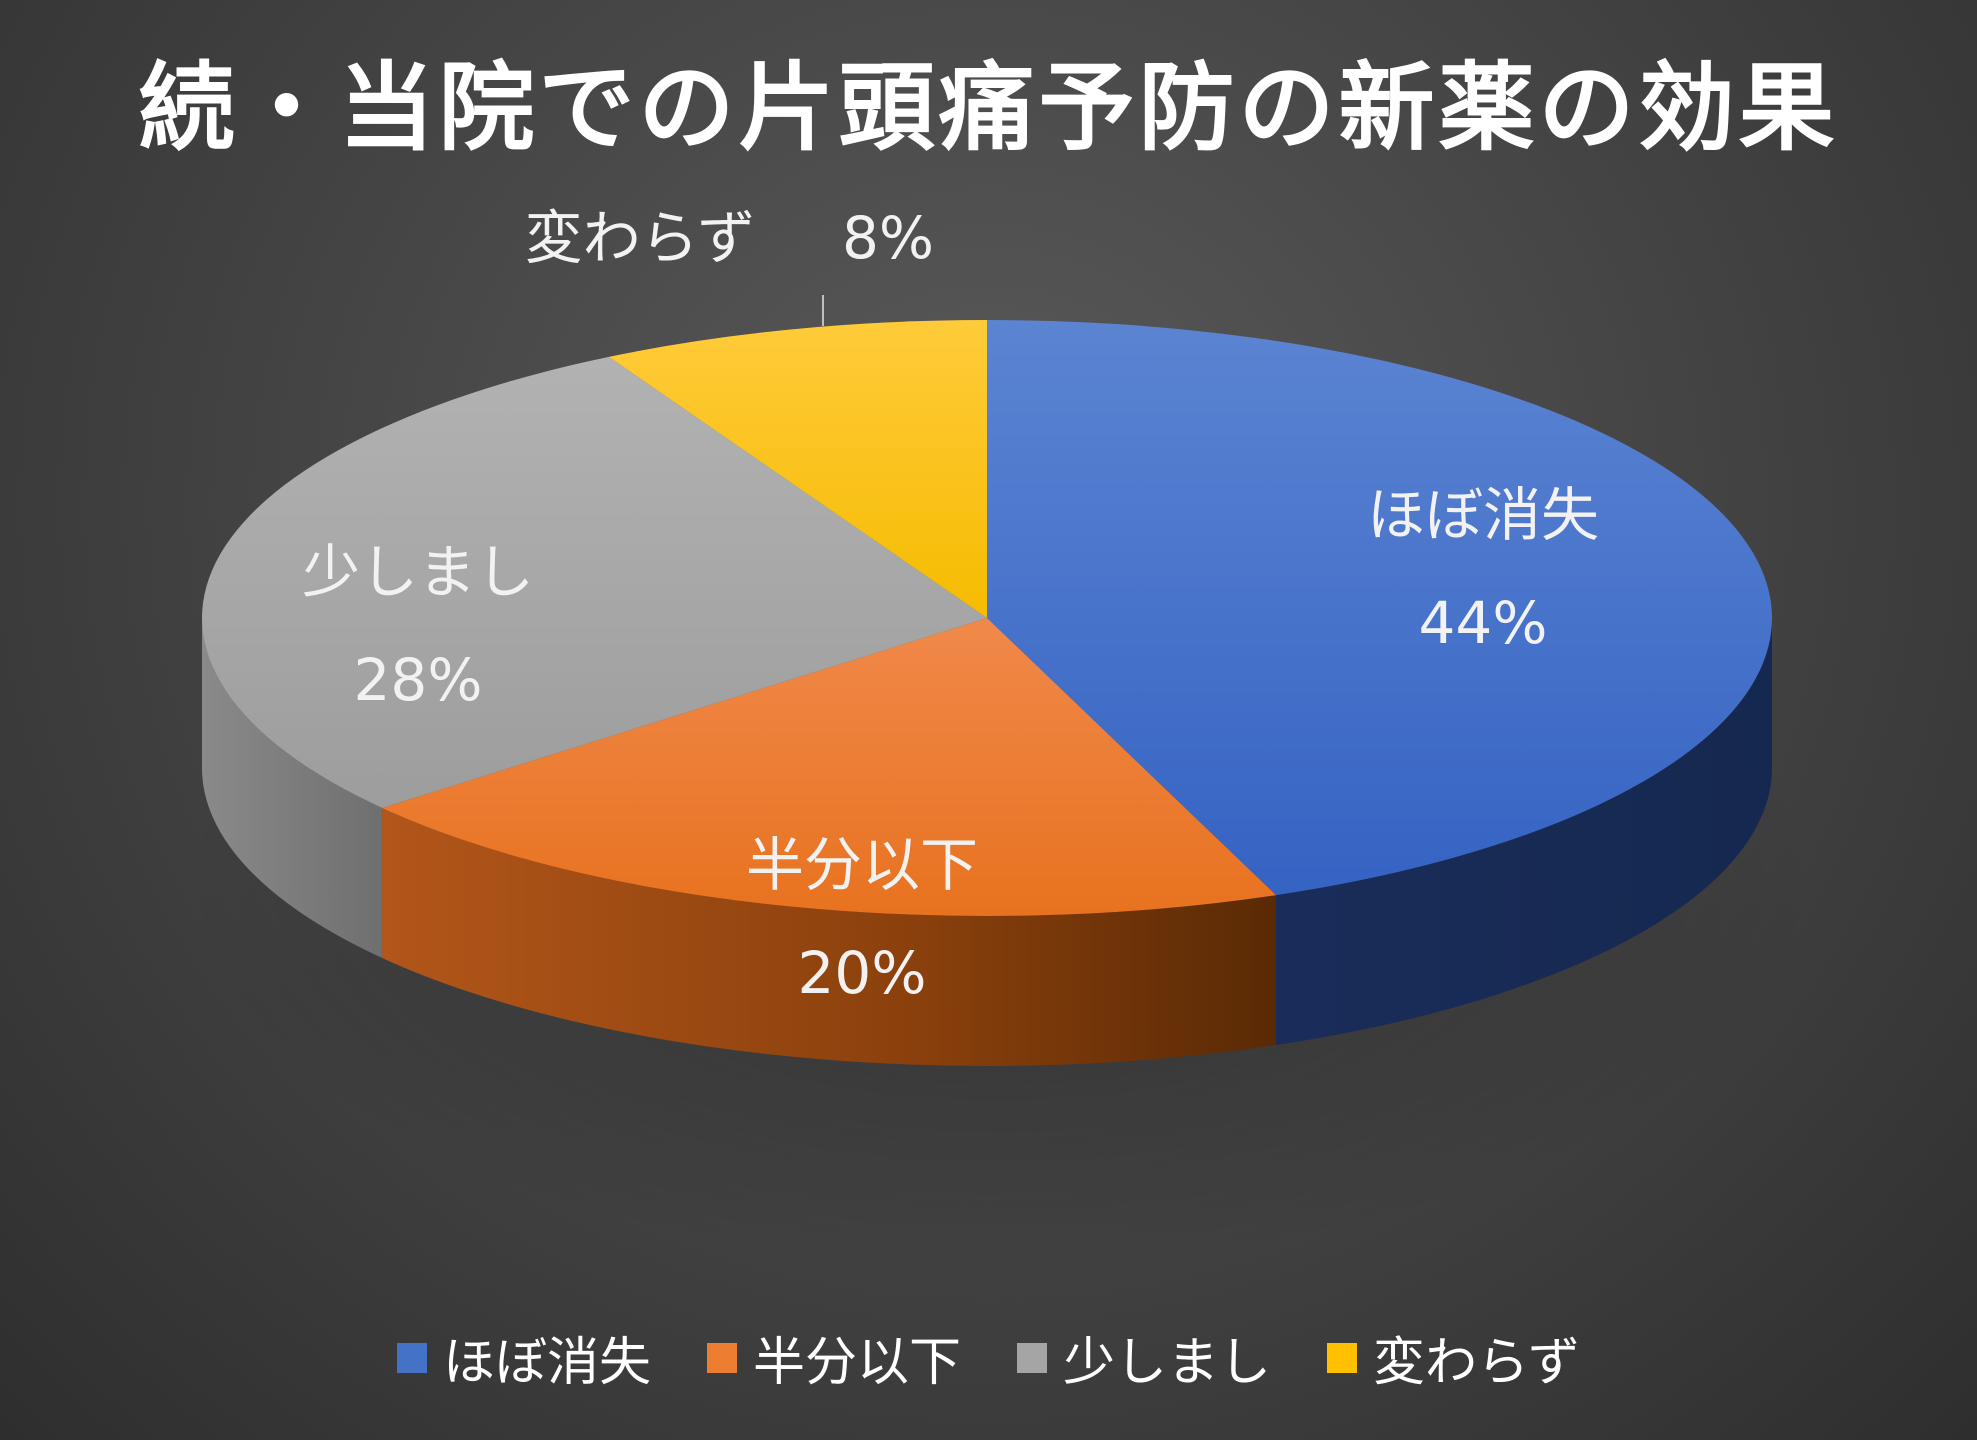 Image resolution: width=1977 pixels, height=1440 pixels. What do you see at coordinates (418, 572) in the screenshot?
I see `data-label-name-sukoshi-mashi: 少しまし` at bounding box center [418, 572].